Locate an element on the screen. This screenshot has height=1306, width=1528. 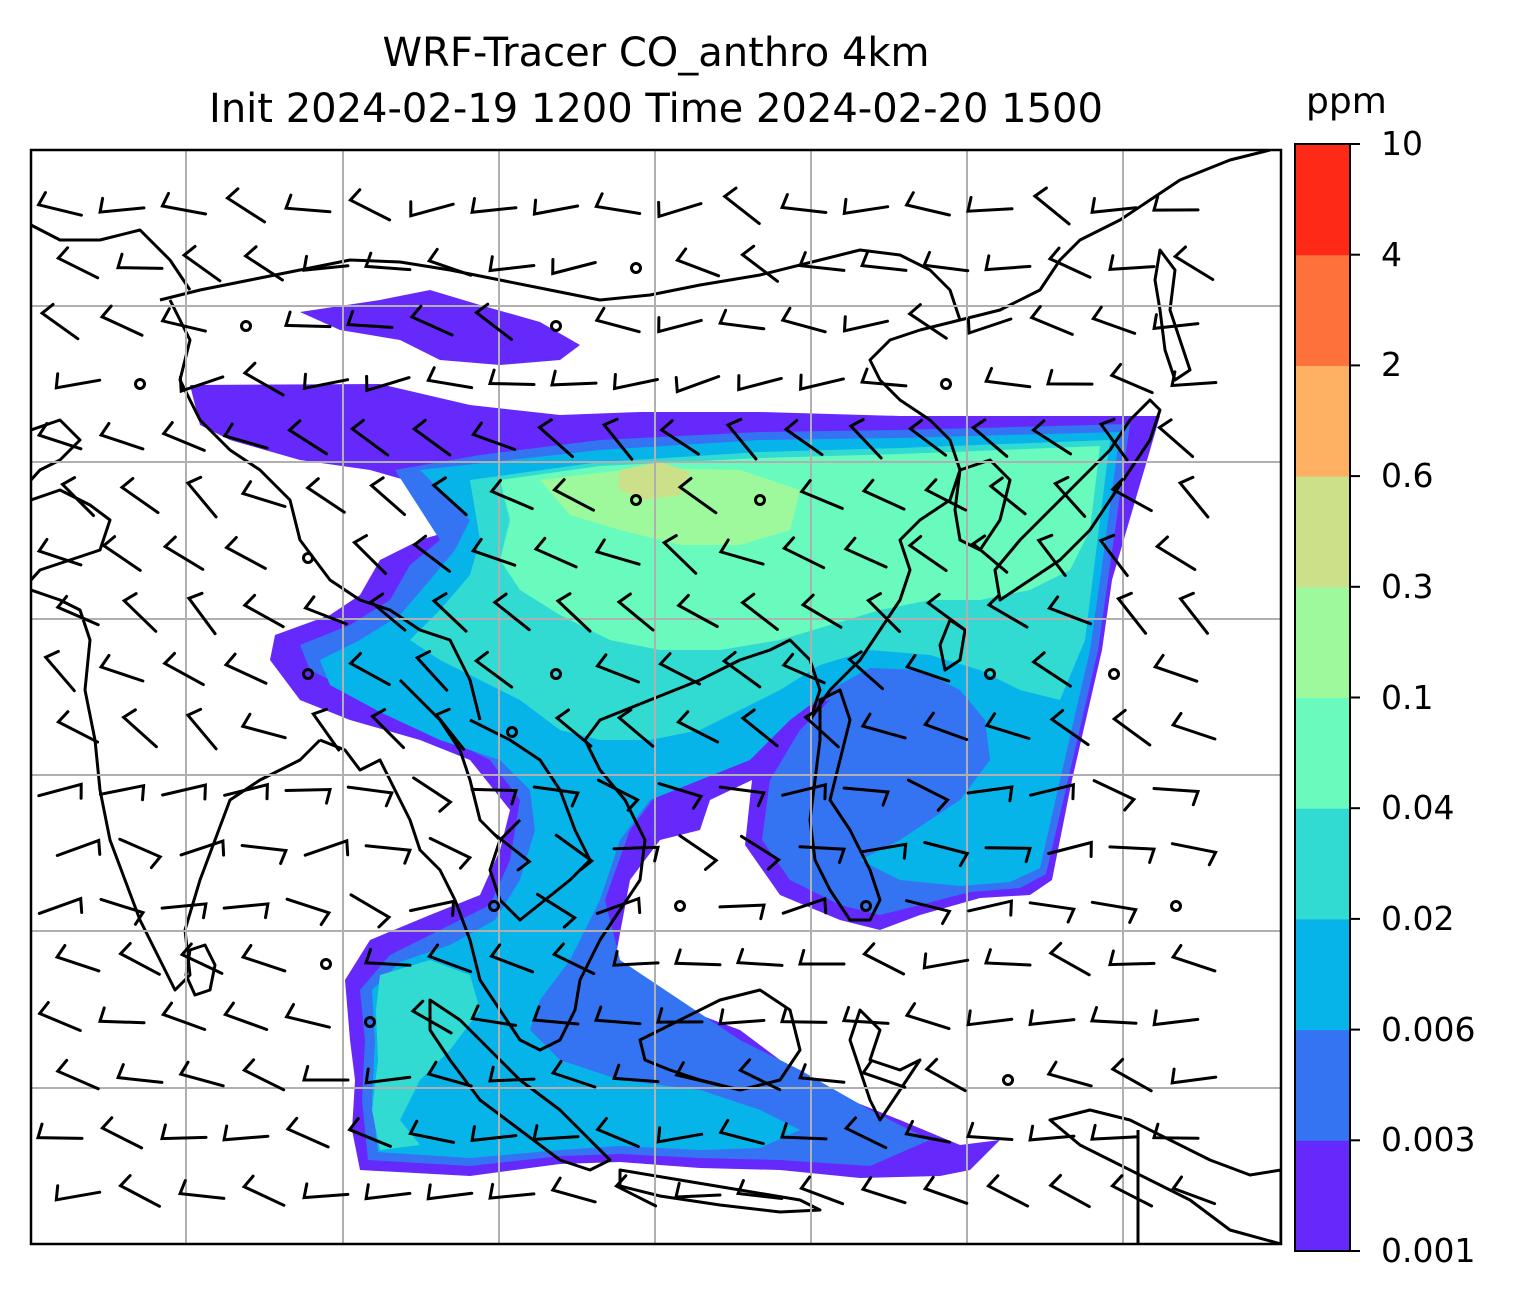
colorbar-tick-label: 0.003 is located at coordinates (1428, 1140).